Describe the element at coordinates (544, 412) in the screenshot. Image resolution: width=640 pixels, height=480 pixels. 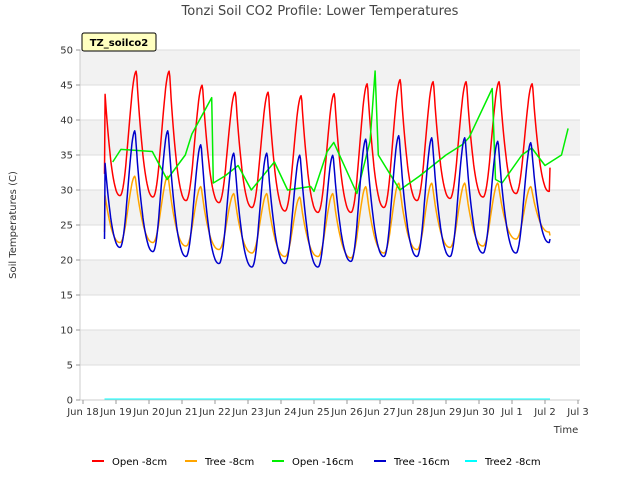
I see `x-tick-label: Jul 2` at that location.